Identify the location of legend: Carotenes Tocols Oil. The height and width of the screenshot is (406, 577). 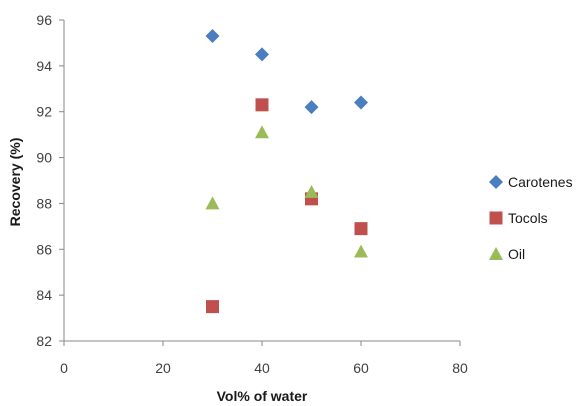
(531, 218).